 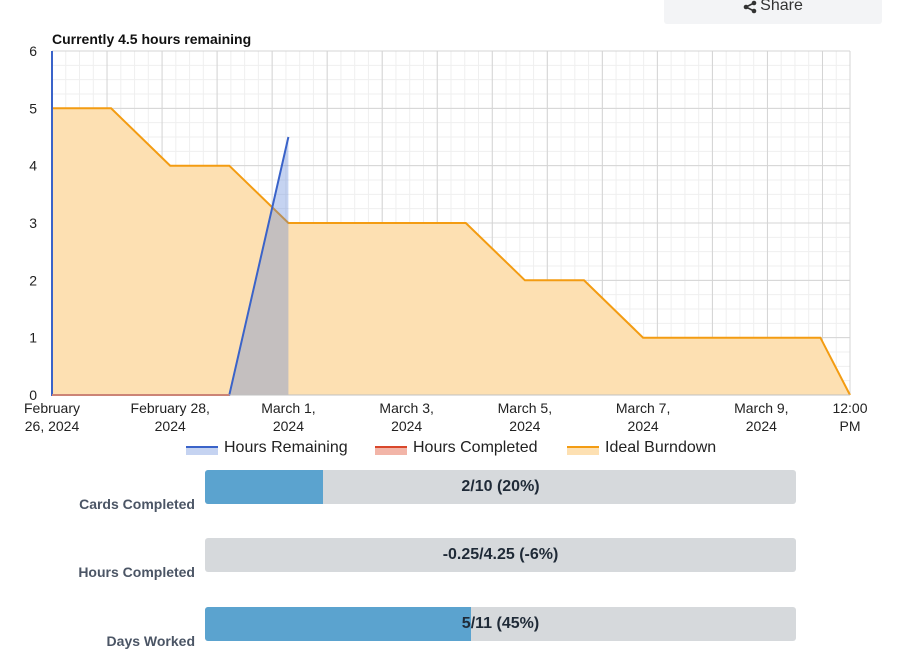 What do you see at coordinates (170, 408) in the screenshot?
I see `x-tick-label: February 28,` at bounding box center [170, 408].